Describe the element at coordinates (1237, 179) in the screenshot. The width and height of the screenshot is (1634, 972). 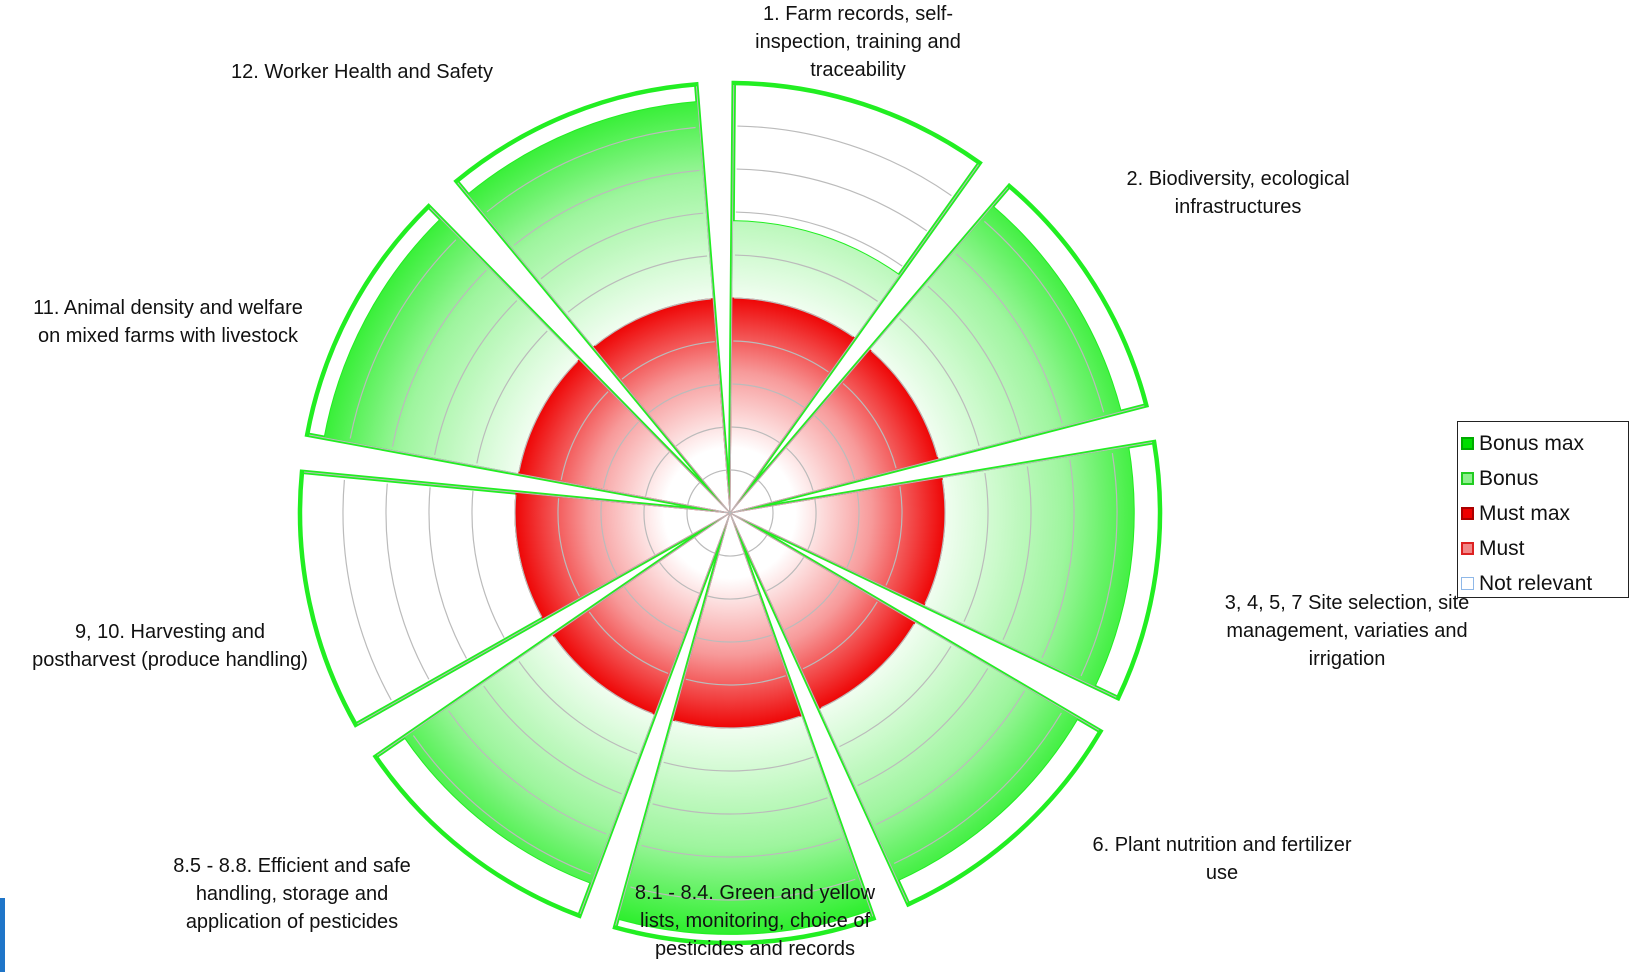
I see `category-label-line: 2. Biodiversity, ecological` at that location.